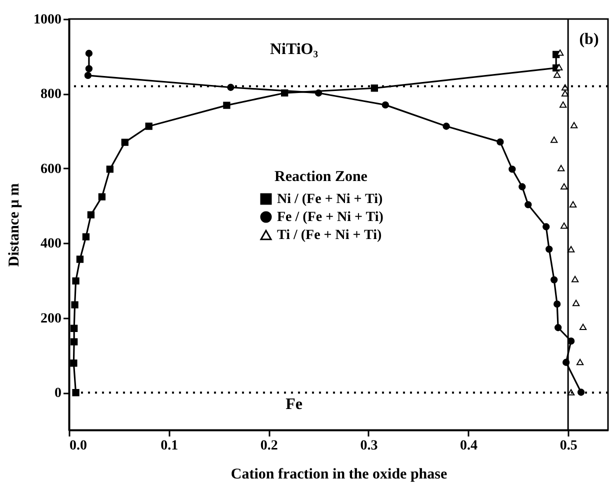 Image resolution: width=611 pixels, height=489 pixels. Describe the element at coordinates (51, 169) in the screenshot. I see `y-tick-label: 600` at that location.